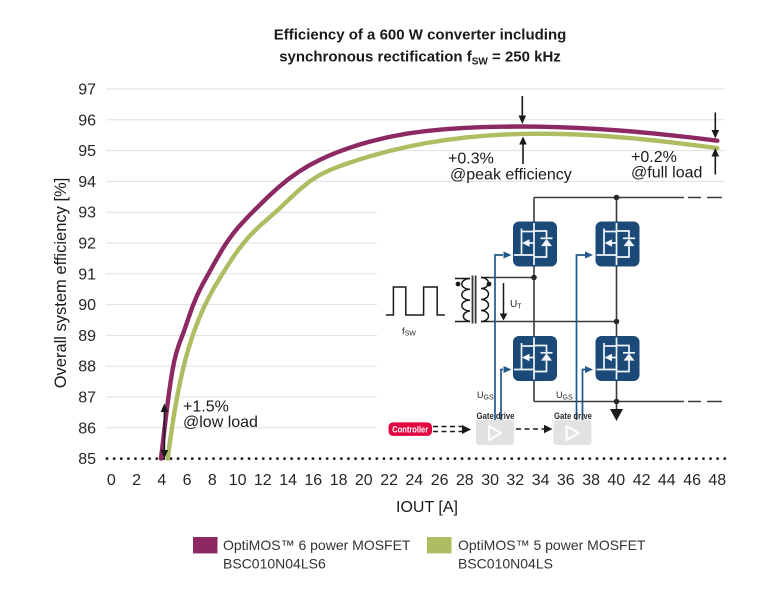 This screenshot has width=774, height=599. Describe the element at coordinates (87, 90) in the screenshot. I see `svg-text: 97` at that location.